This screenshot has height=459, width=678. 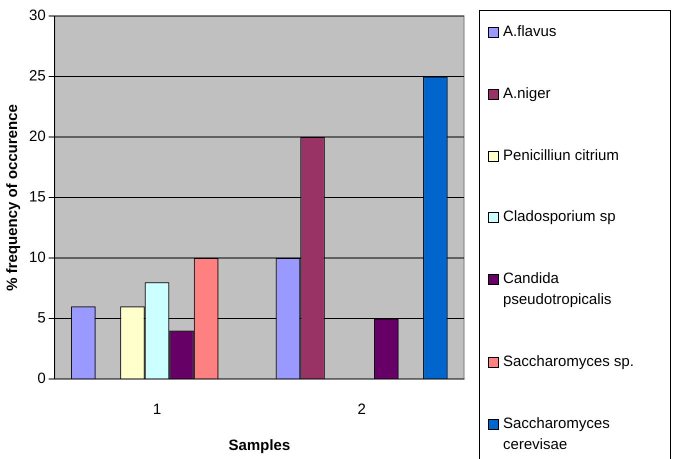 I want to click on y-tick-label: 5, so click(x=41, y=318).